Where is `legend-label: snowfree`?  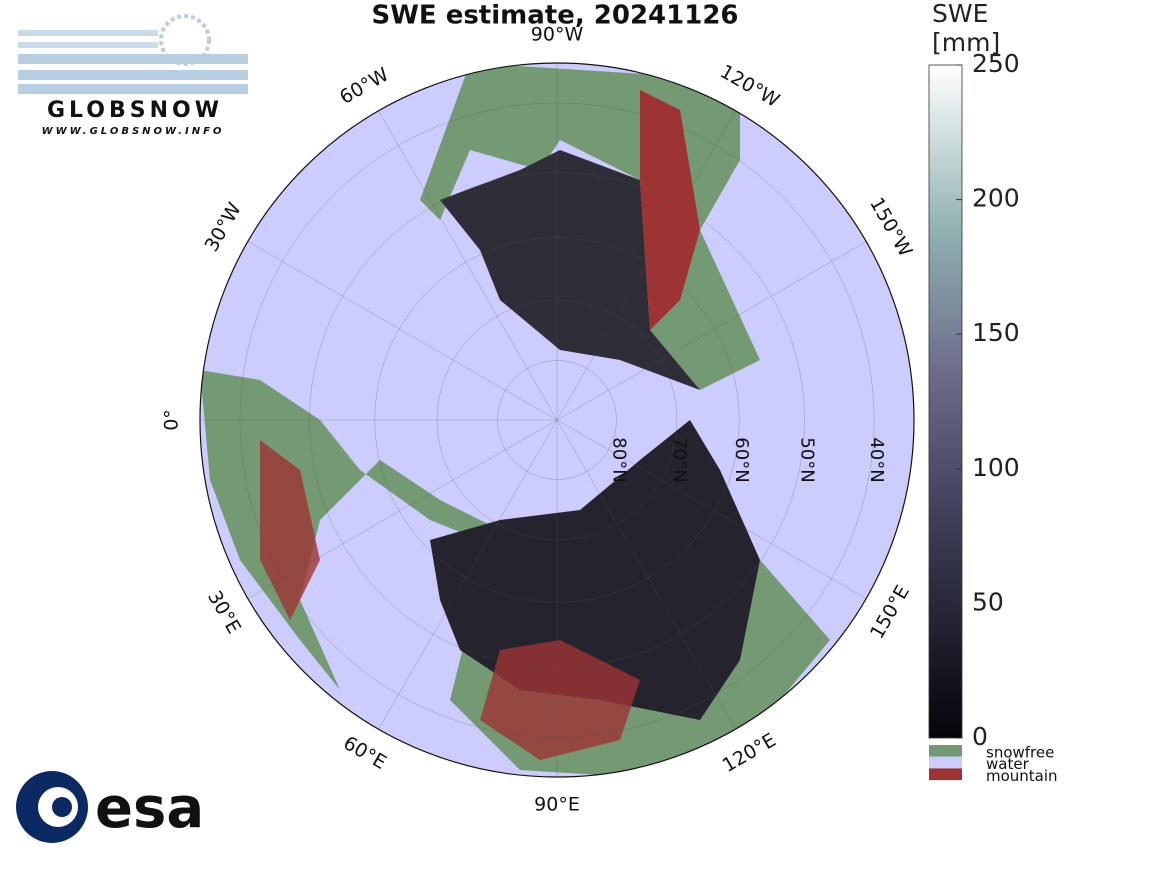
legend-label: snowfree is located at coordinates (1020, 753).